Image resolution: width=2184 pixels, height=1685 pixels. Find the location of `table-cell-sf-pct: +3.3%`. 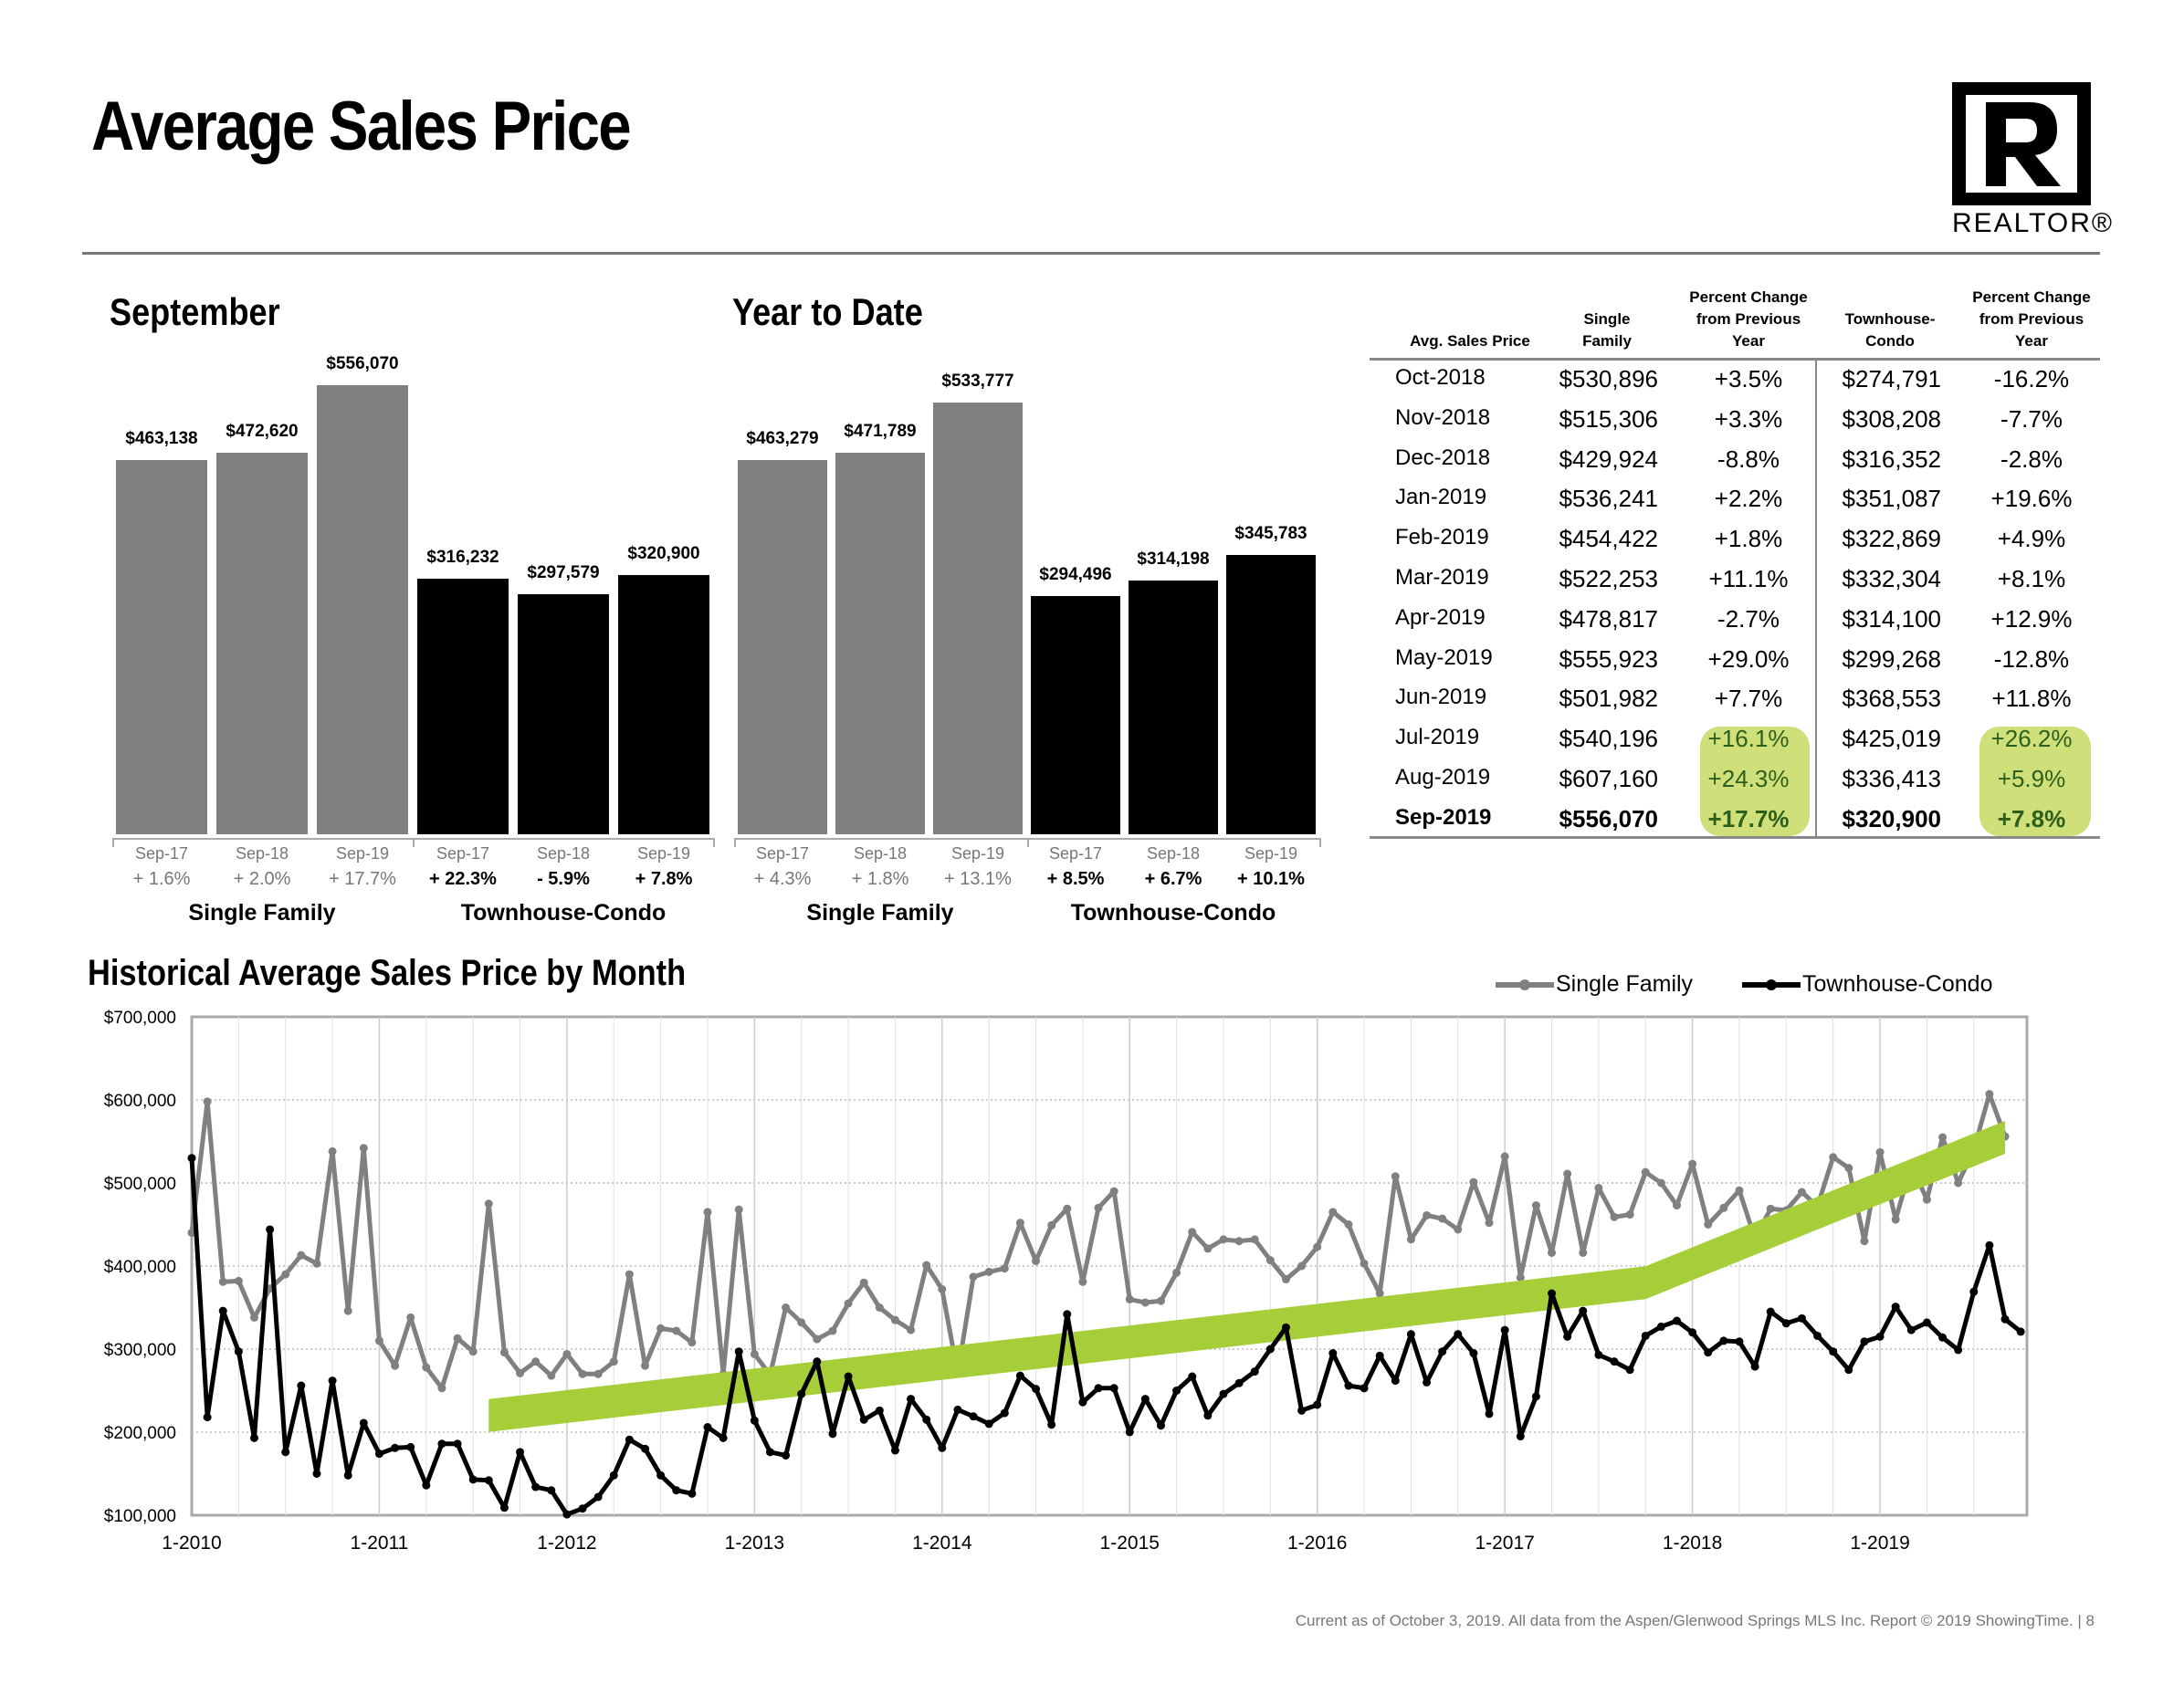

table-cell-sf-pct: +3.3% is located at coordinates (1748, 418).